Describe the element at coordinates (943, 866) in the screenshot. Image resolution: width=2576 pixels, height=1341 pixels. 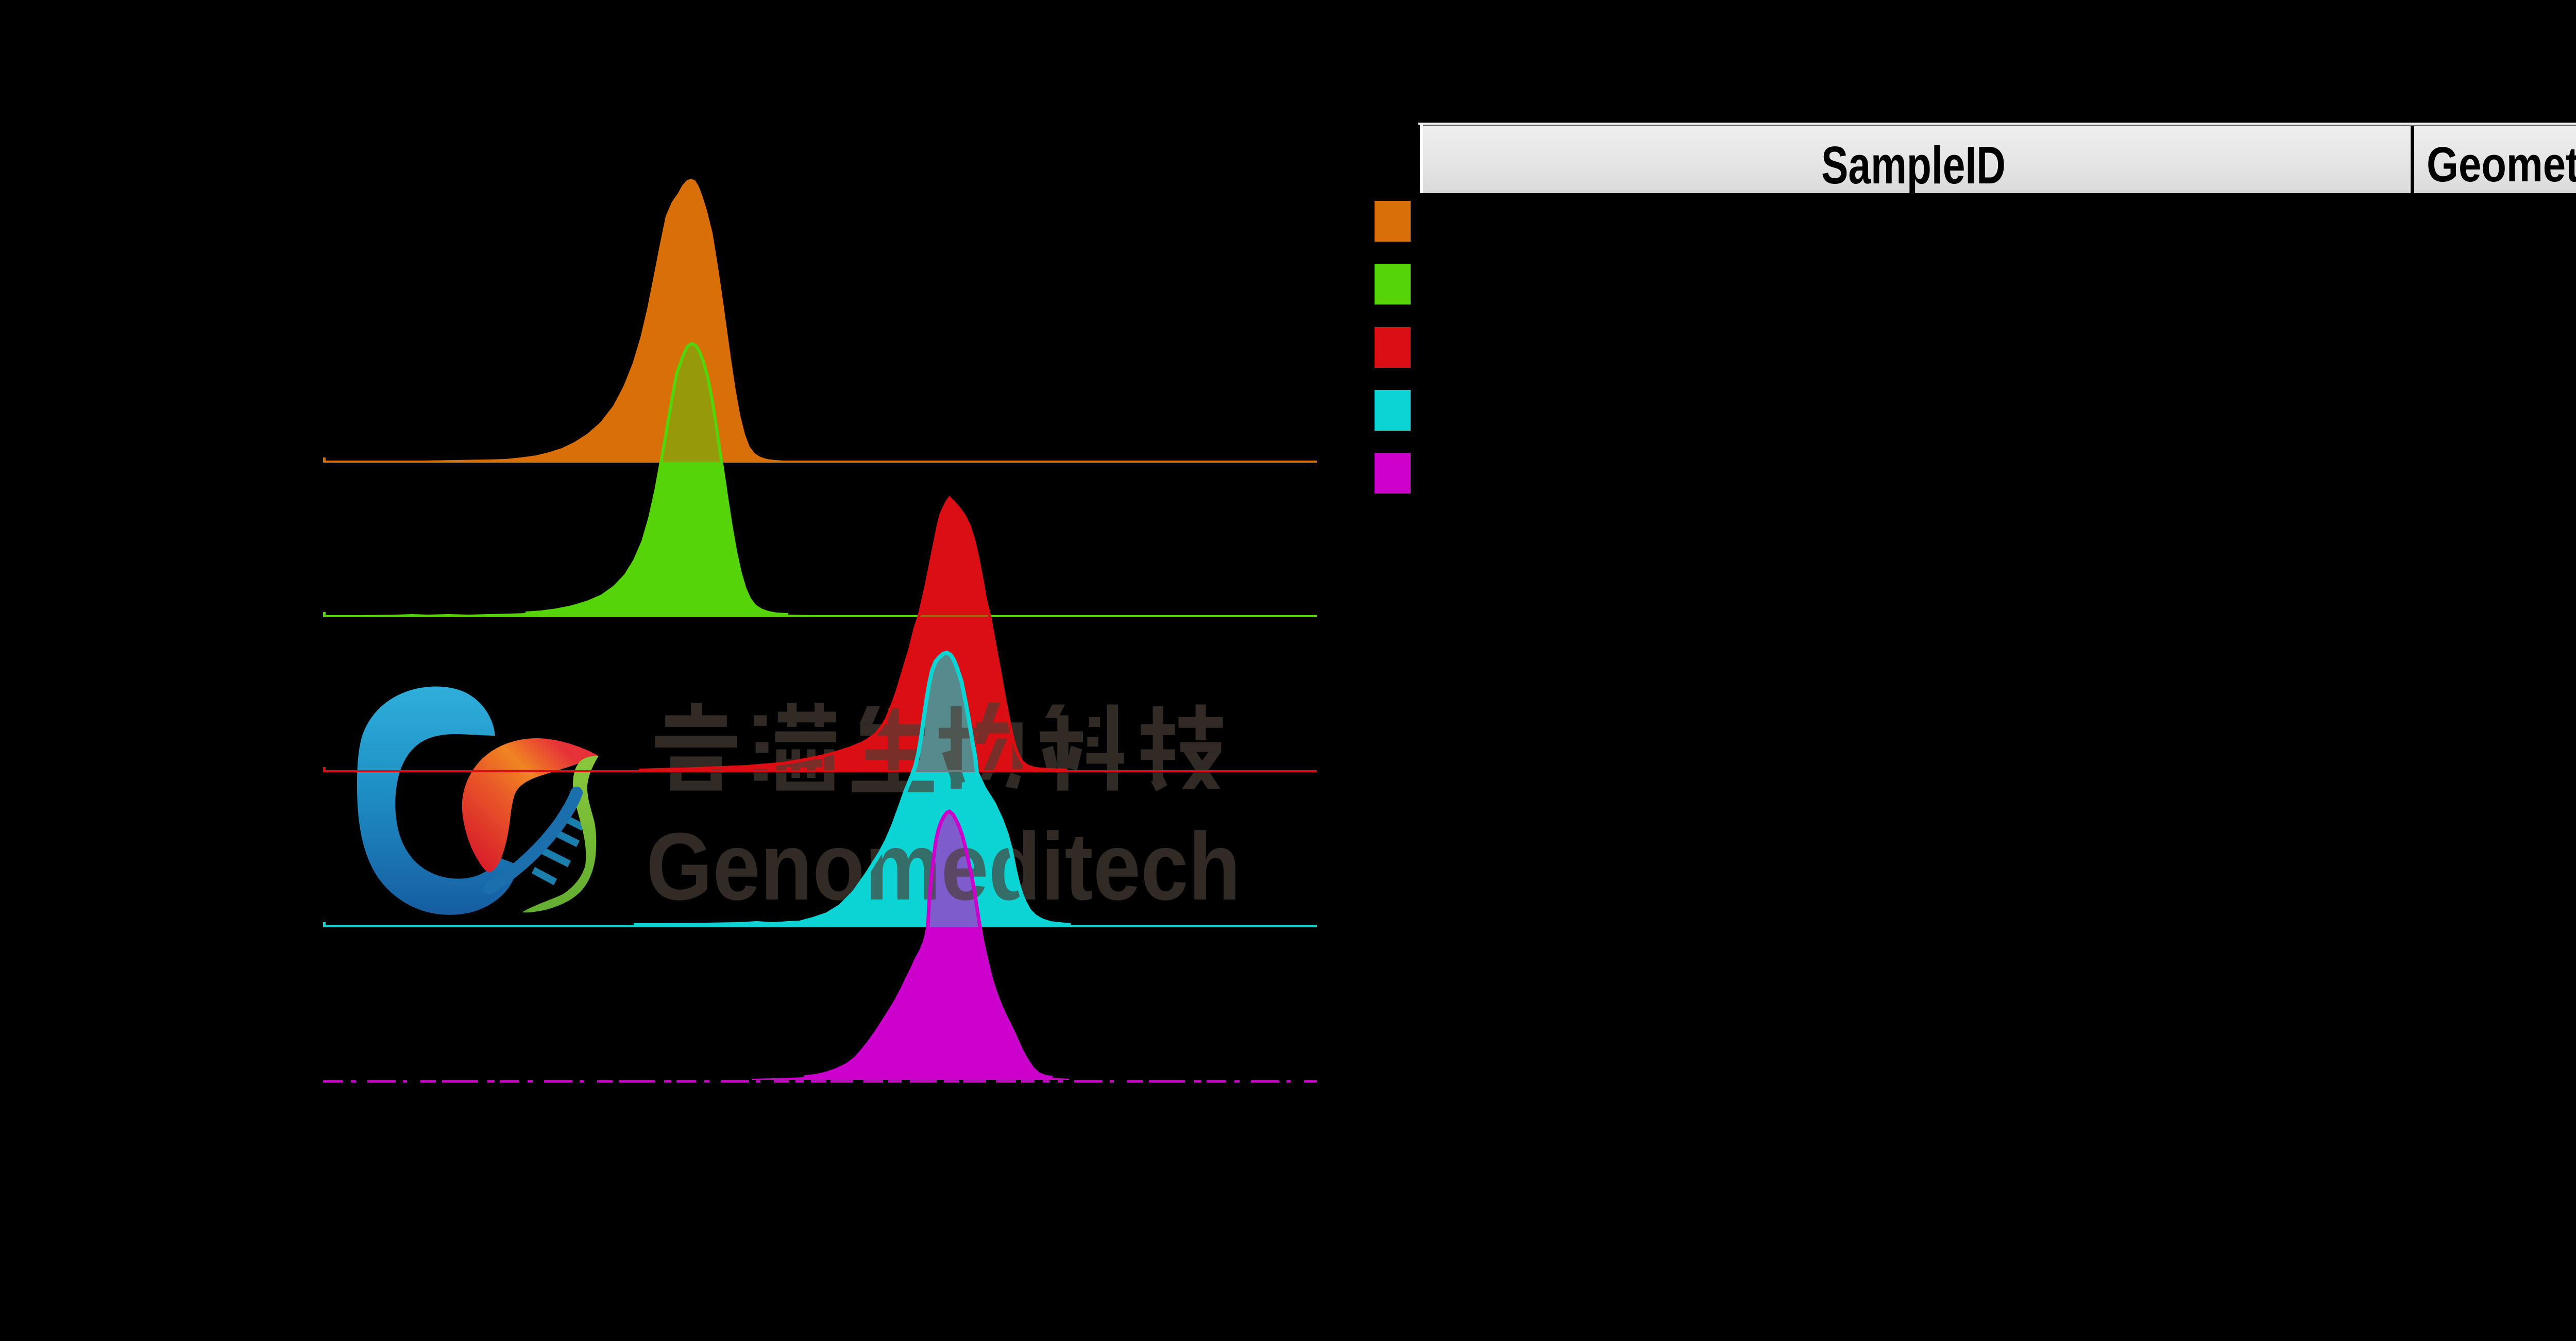
I see `svg-text: Genomeditech` at that location.